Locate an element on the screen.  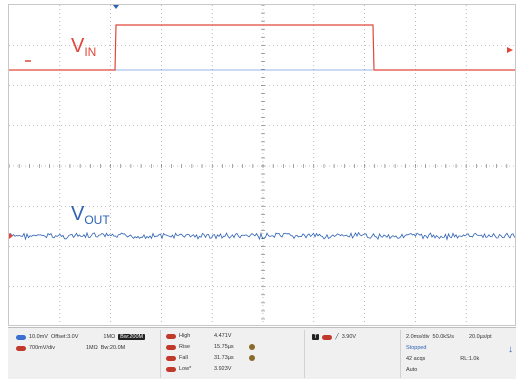
channel-2-coupling: 1MΩ is located at coordinates (92, 348).